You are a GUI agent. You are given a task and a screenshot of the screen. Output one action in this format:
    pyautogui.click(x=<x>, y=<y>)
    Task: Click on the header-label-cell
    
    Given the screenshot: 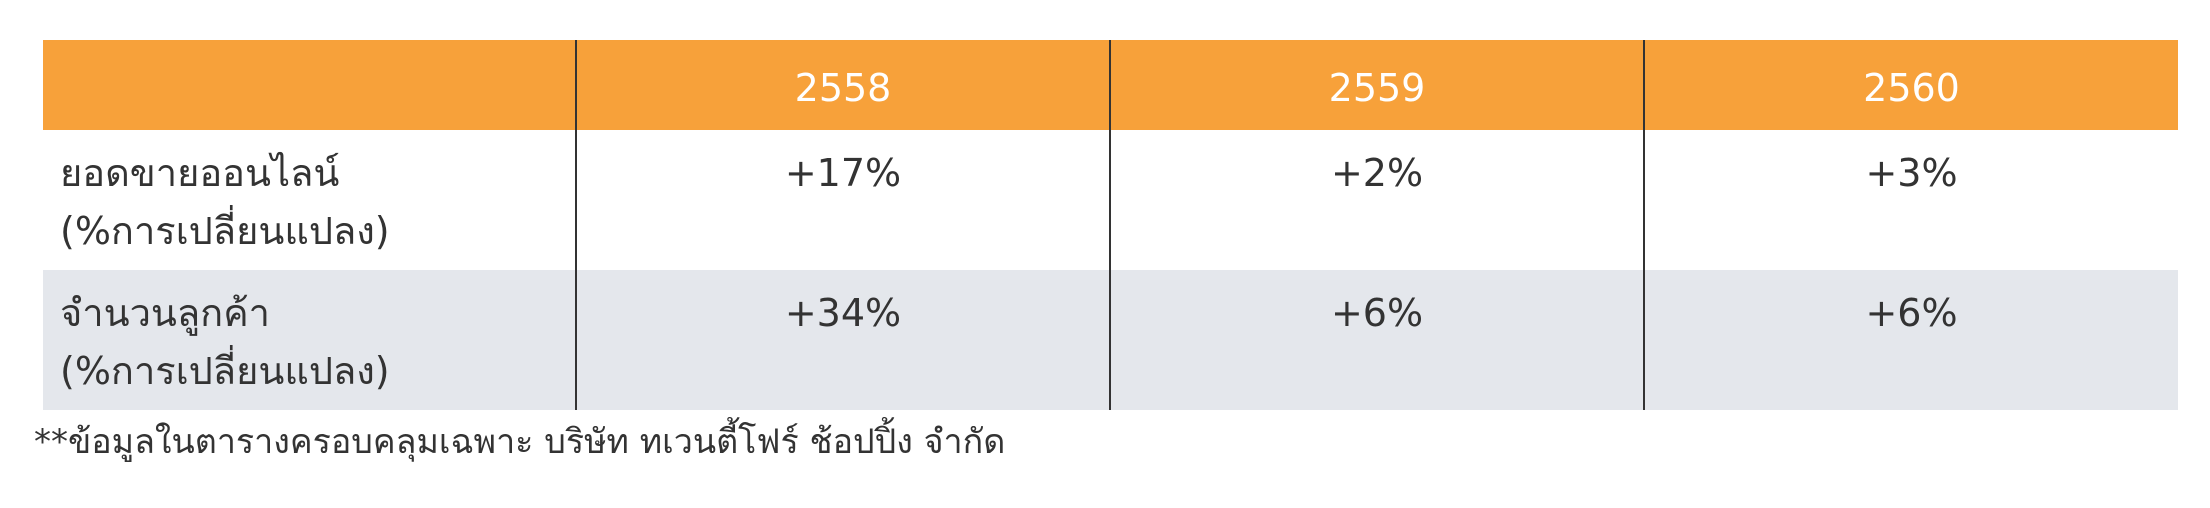 What is the action you would take?
    pyautogui.click(x=309, y=85)
    